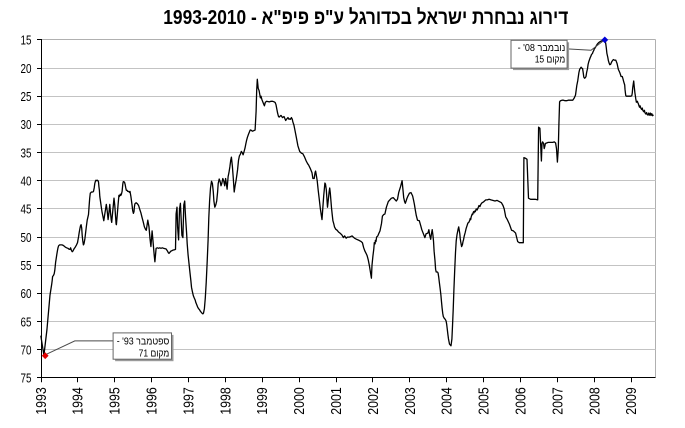 Image resolution: width=685 pixels, height=428 pixels. I want to click on svg-text: 2005, so click(485, 401).